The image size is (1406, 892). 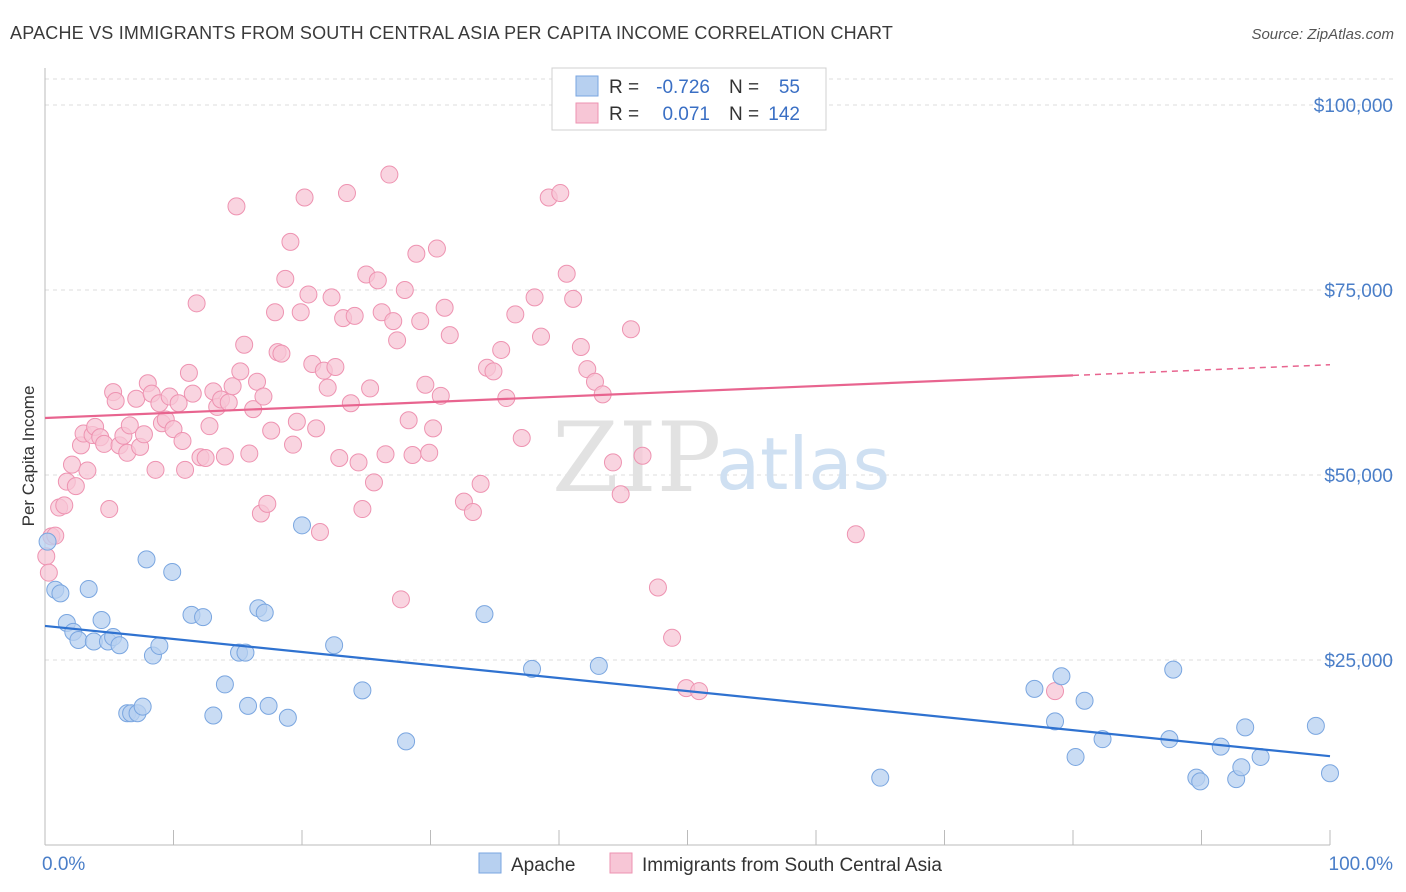 What do you see at coordinates (1358, 291) in the screenshot?
I see `y-tick-label: $75,000` at bounding box center [1358, 291].